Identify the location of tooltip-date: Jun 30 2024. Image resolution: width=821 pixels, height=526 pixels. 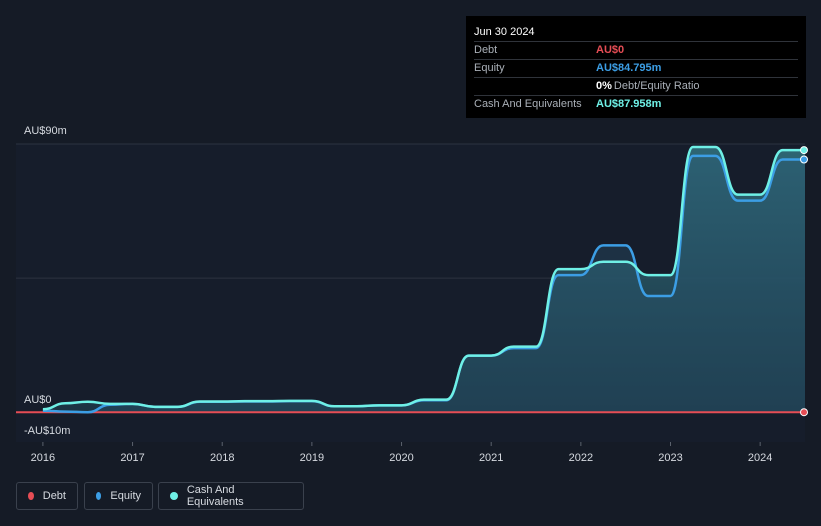
(504, 32).